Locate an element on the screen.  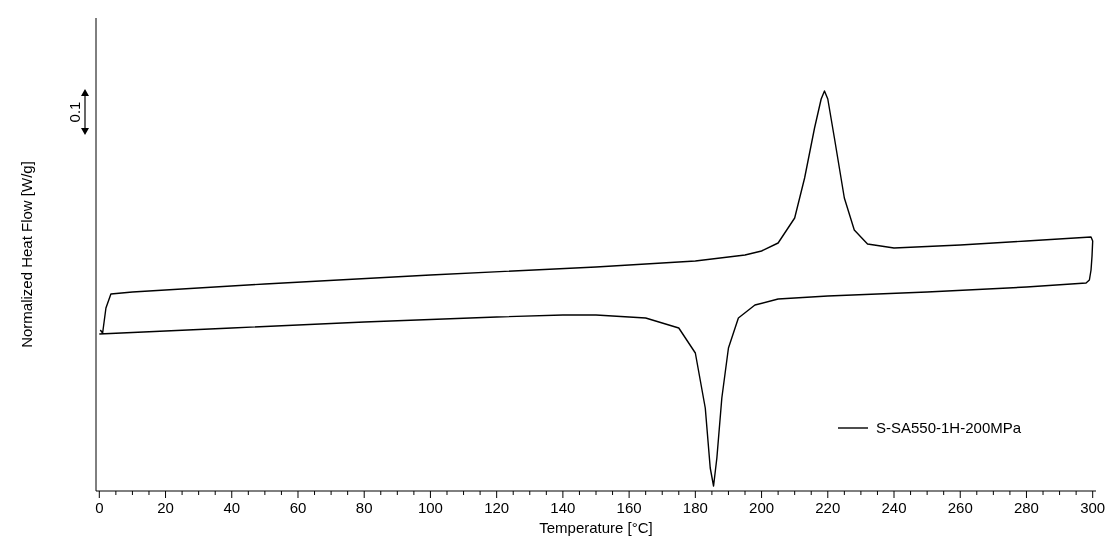
x-tick-label: 120 is located at coordinates (497, 507).